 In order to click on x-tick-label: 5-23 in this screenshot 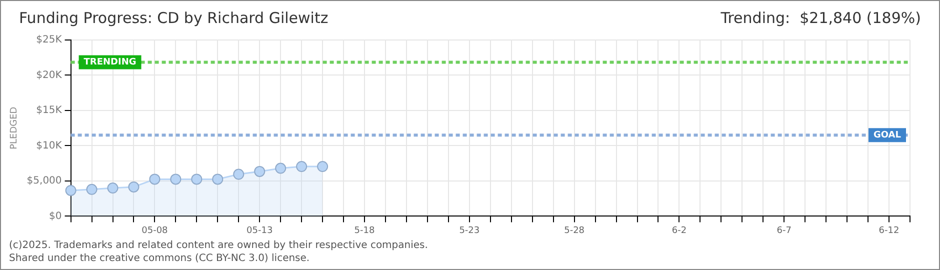, I will do `click(469, 231)`.